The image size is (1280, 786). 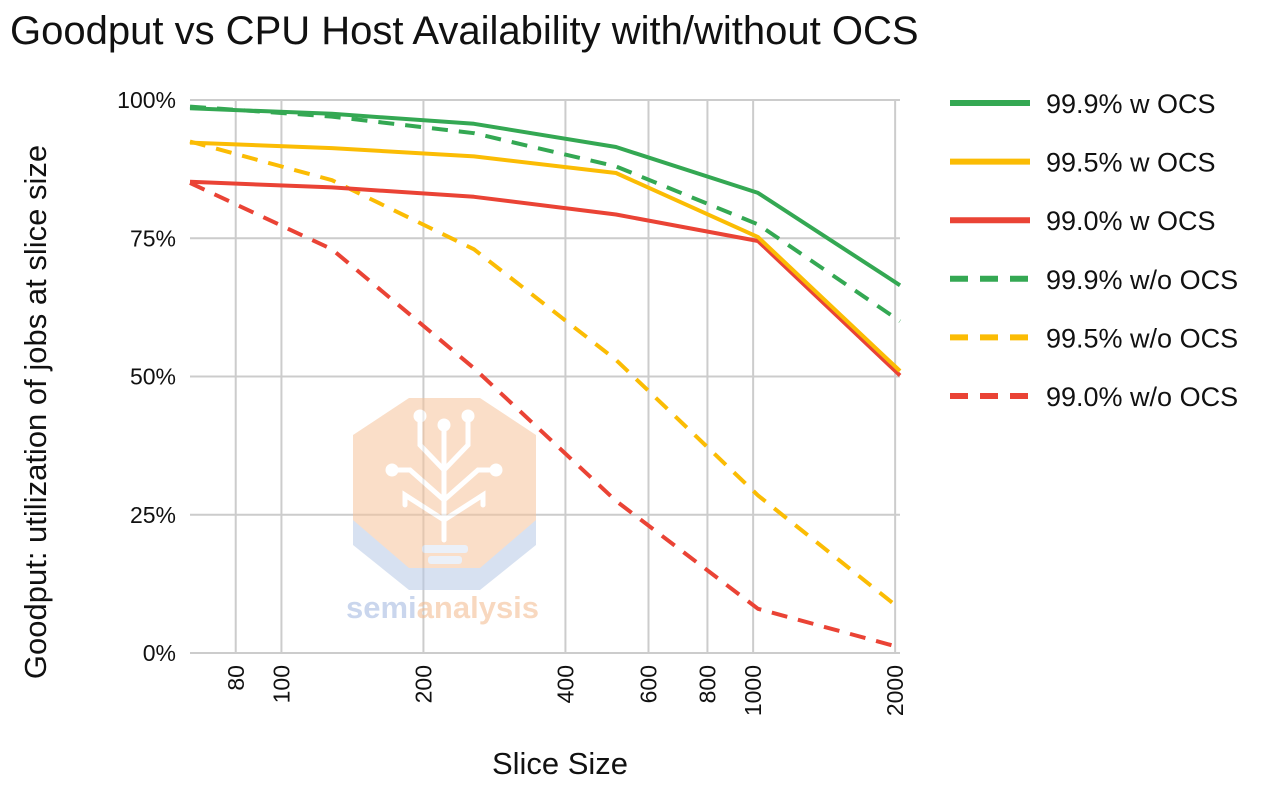 What do you see at coordinates (146, 100) in the screenshot?
I see `y-tick-label: 100%` at bounding box center [146, 100].